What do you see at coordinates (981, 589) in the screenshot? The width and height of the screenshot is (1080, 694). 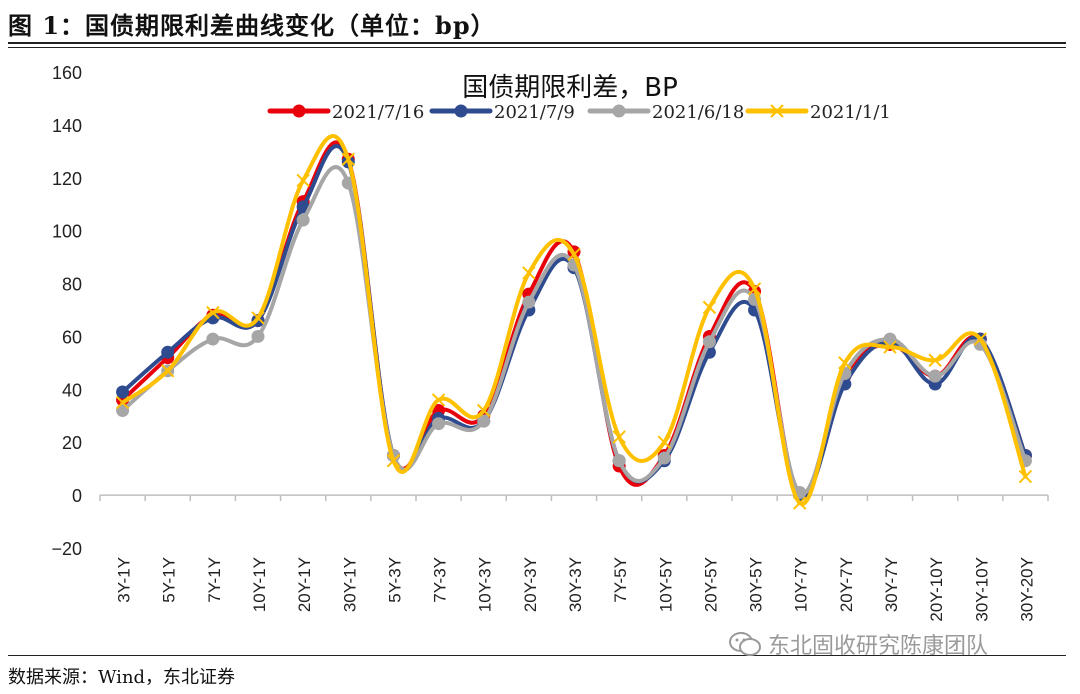 I see `x-tick-label: 30Y-10Y` at bounding box center [981, 589].